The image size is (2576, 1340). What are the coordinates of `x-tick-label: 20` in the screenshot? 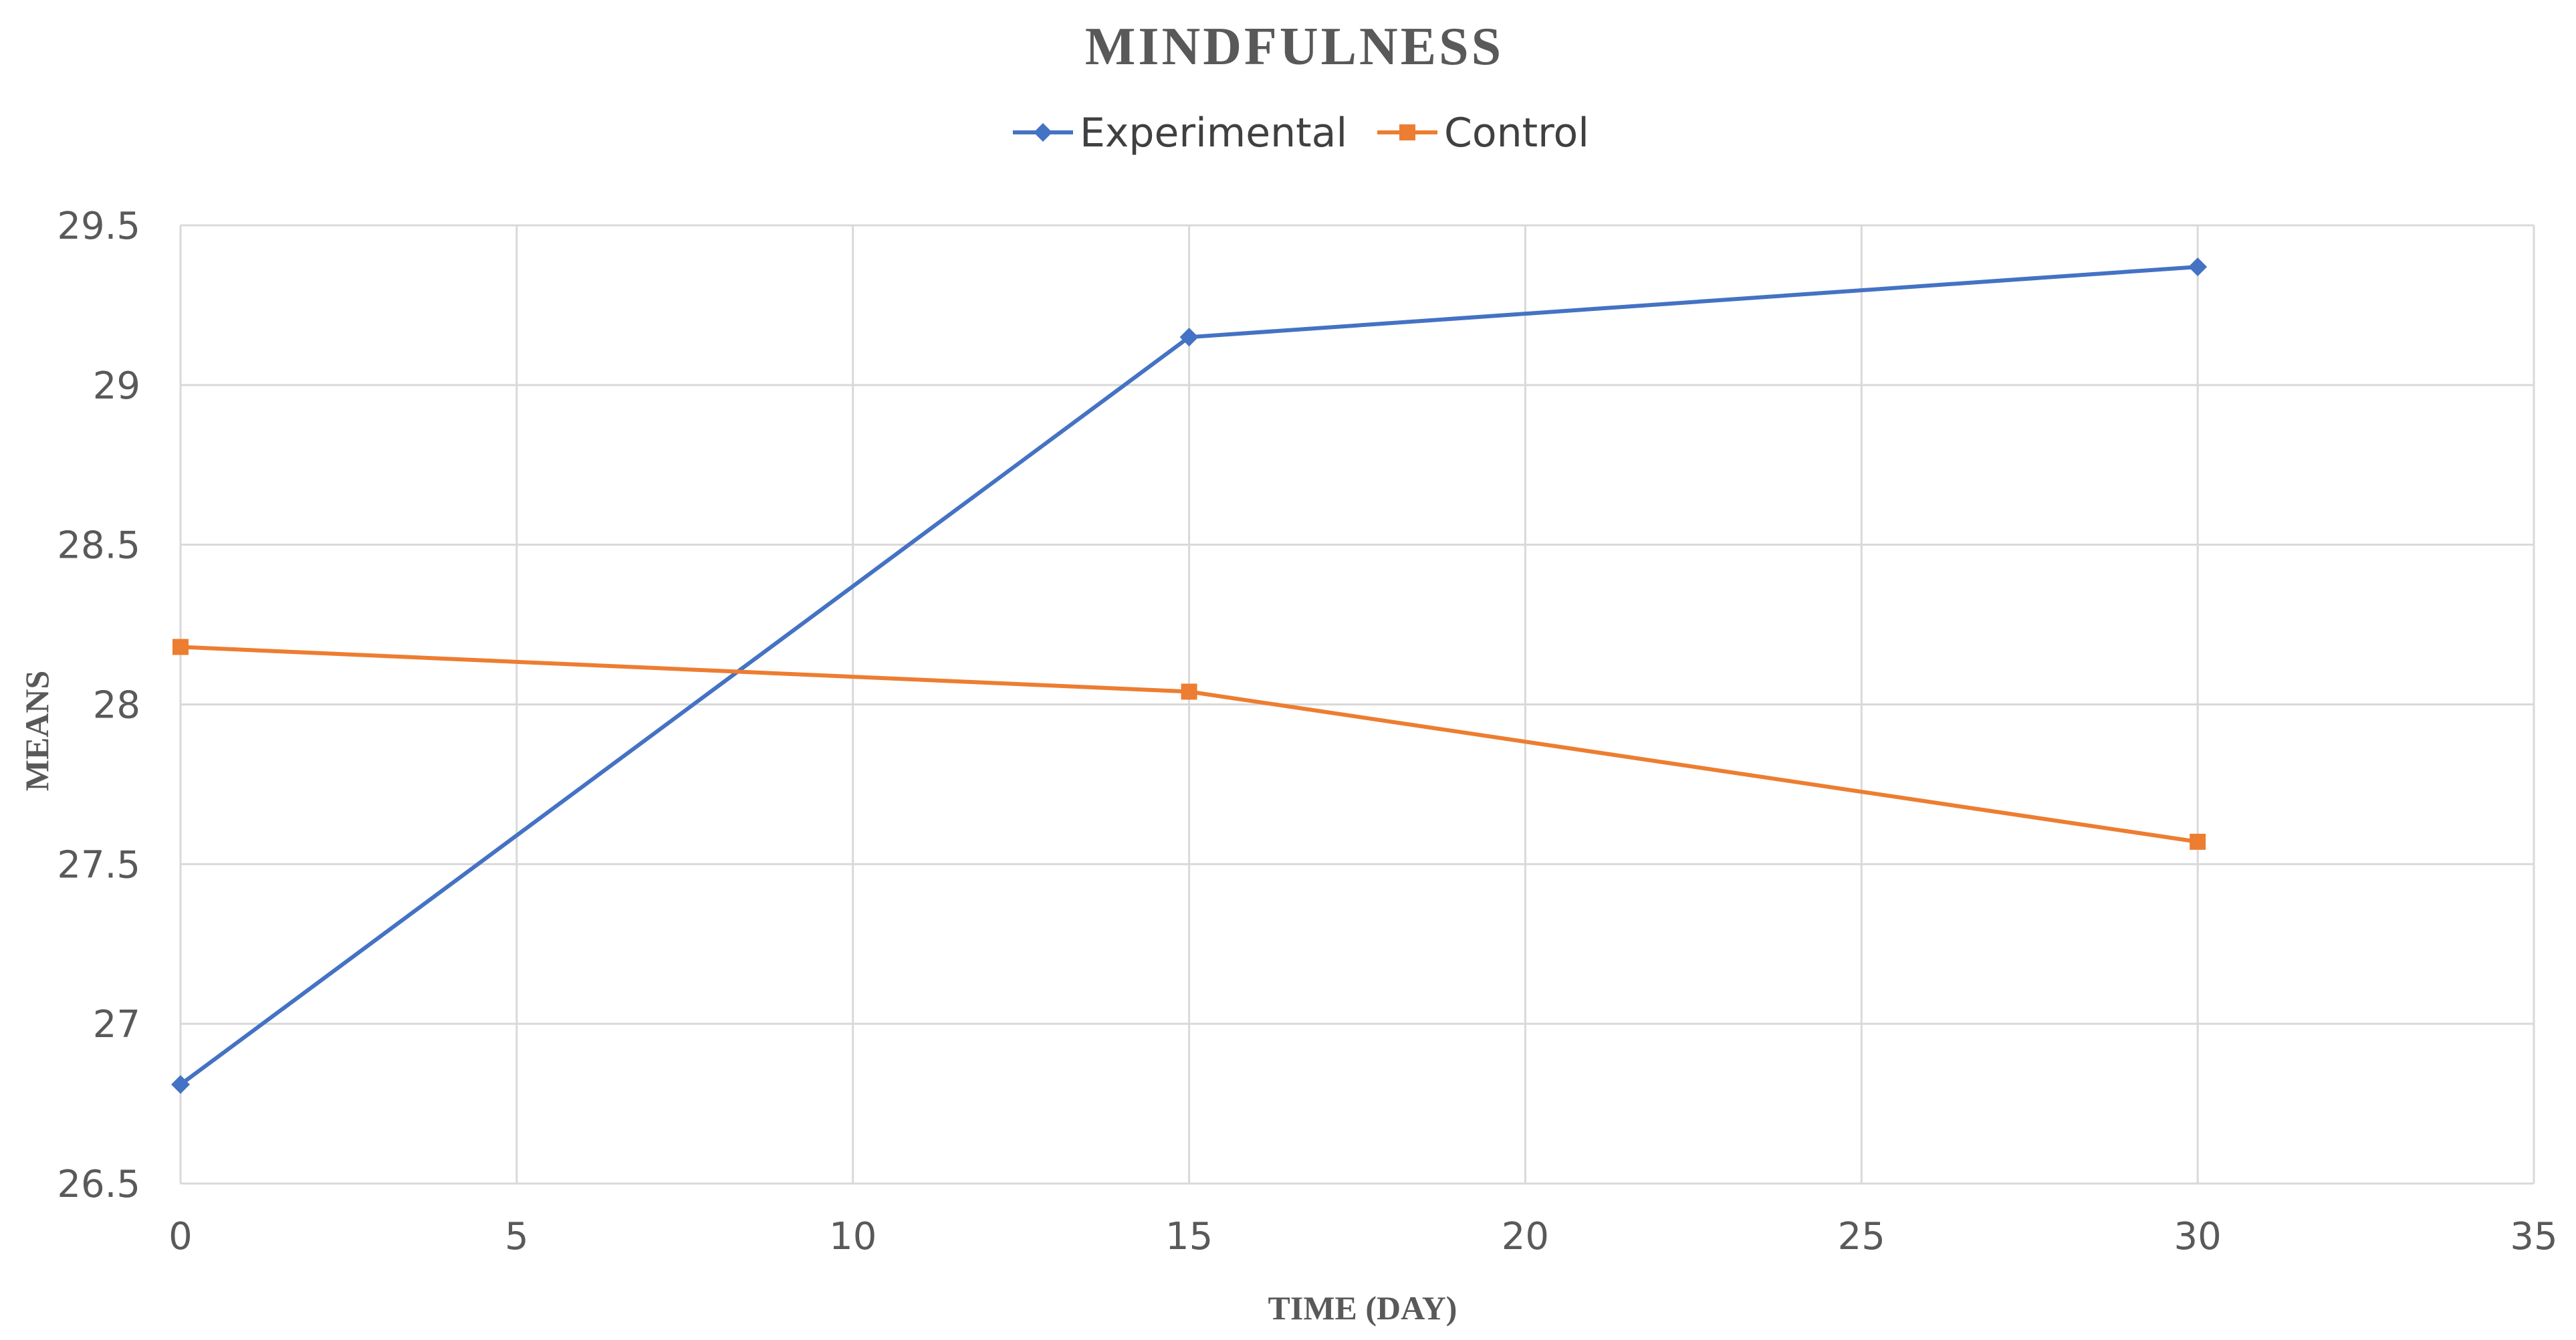 It's located at (1525, 1236).